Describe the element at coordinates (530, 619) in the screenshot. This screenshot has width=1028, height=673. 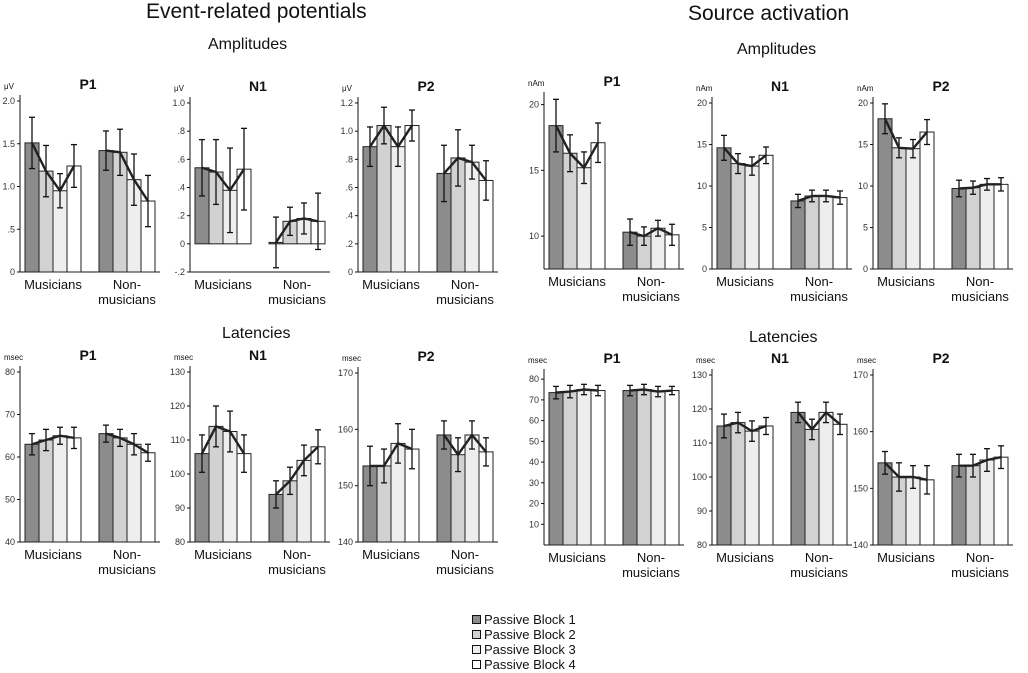
I see `legend-label: Passive Block 1` at that location.